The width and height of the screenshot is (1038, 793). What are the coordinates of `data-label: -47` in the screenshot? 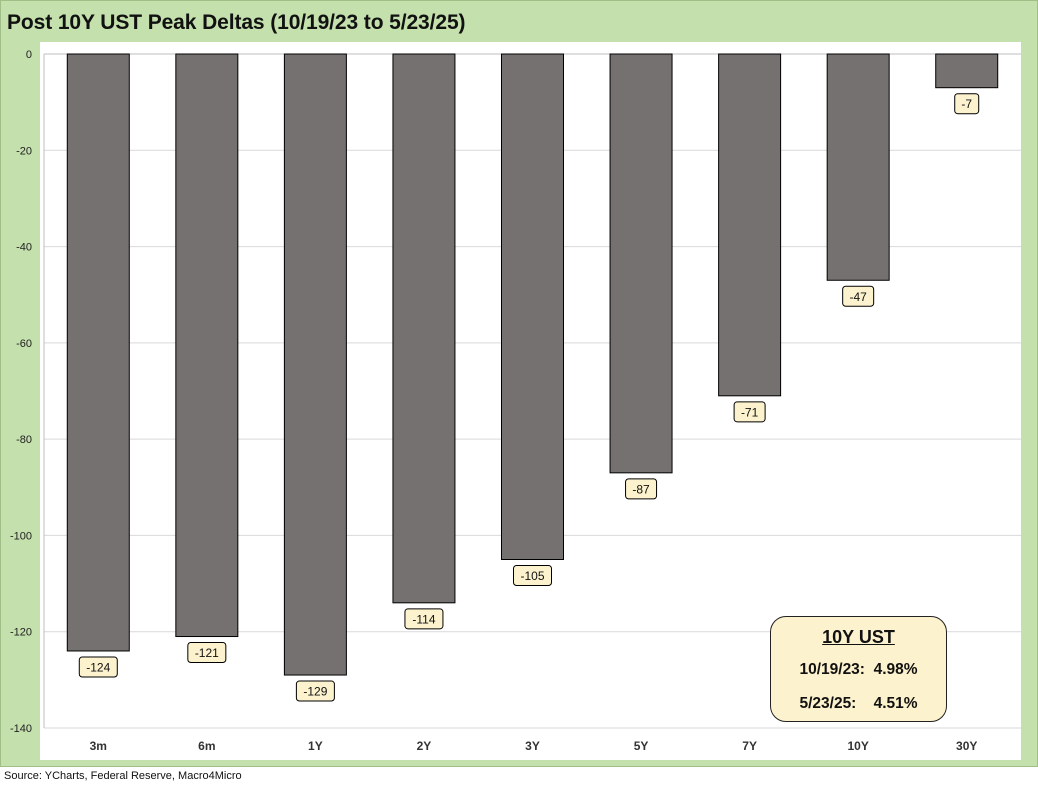 It's located at (858, 297).